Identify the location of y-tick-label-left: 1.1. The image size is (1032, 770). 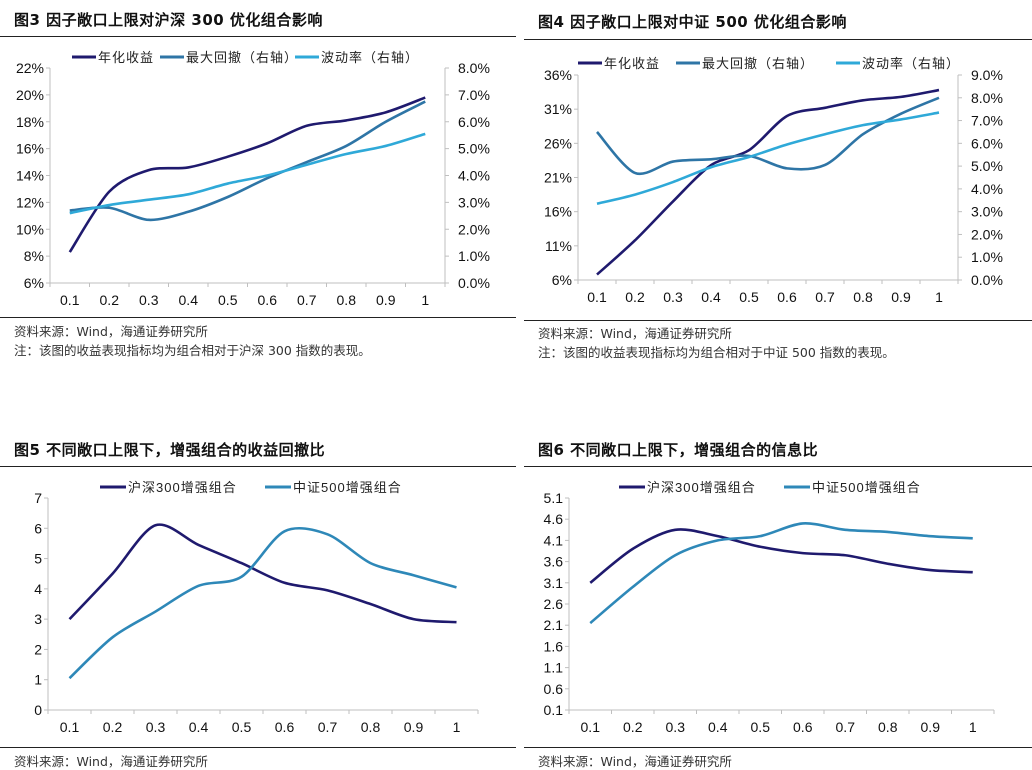
(554, 668).